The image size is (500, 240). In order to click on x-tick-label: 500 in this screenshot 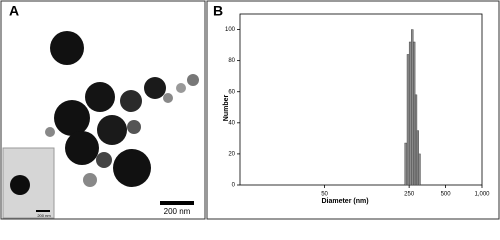, I will do `click(446, 195)`.